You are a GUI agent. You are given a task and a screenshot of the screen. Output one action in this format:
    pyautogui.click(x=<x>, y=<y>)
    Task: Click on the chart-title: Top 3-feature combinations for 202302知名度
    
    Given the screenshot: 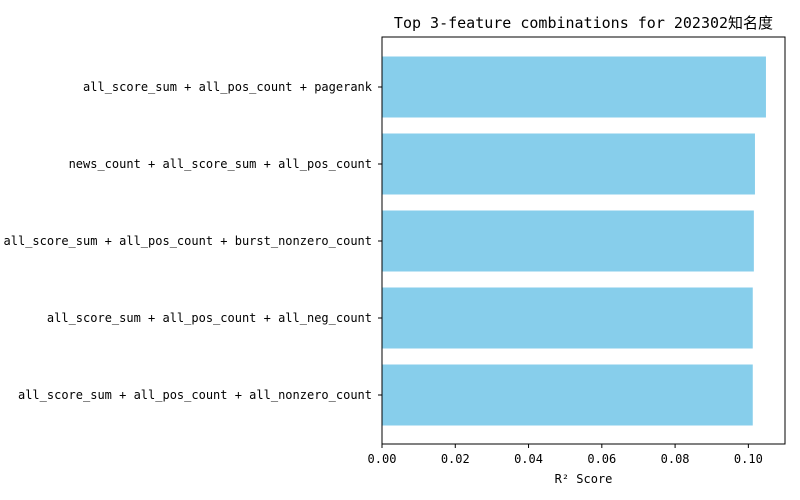 What is the action you would take?
    pyautogui.click(x=583, y=23)
    